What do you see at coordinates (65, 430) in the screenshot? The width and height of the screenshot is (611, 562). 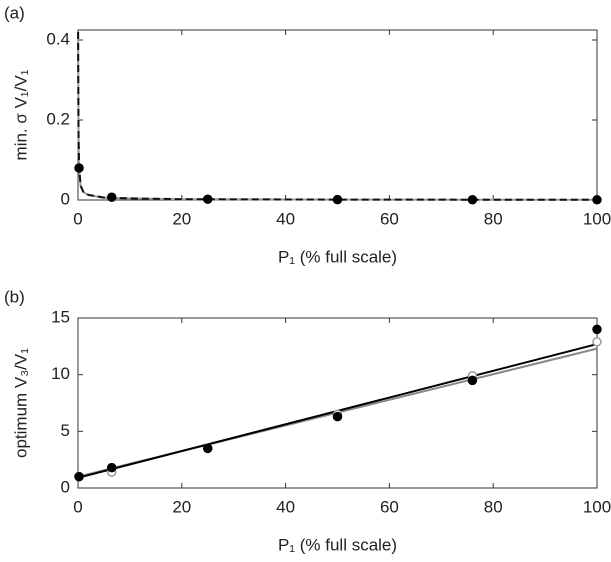 I see `y-tick-label: 5` at bounding box center [65, 430].